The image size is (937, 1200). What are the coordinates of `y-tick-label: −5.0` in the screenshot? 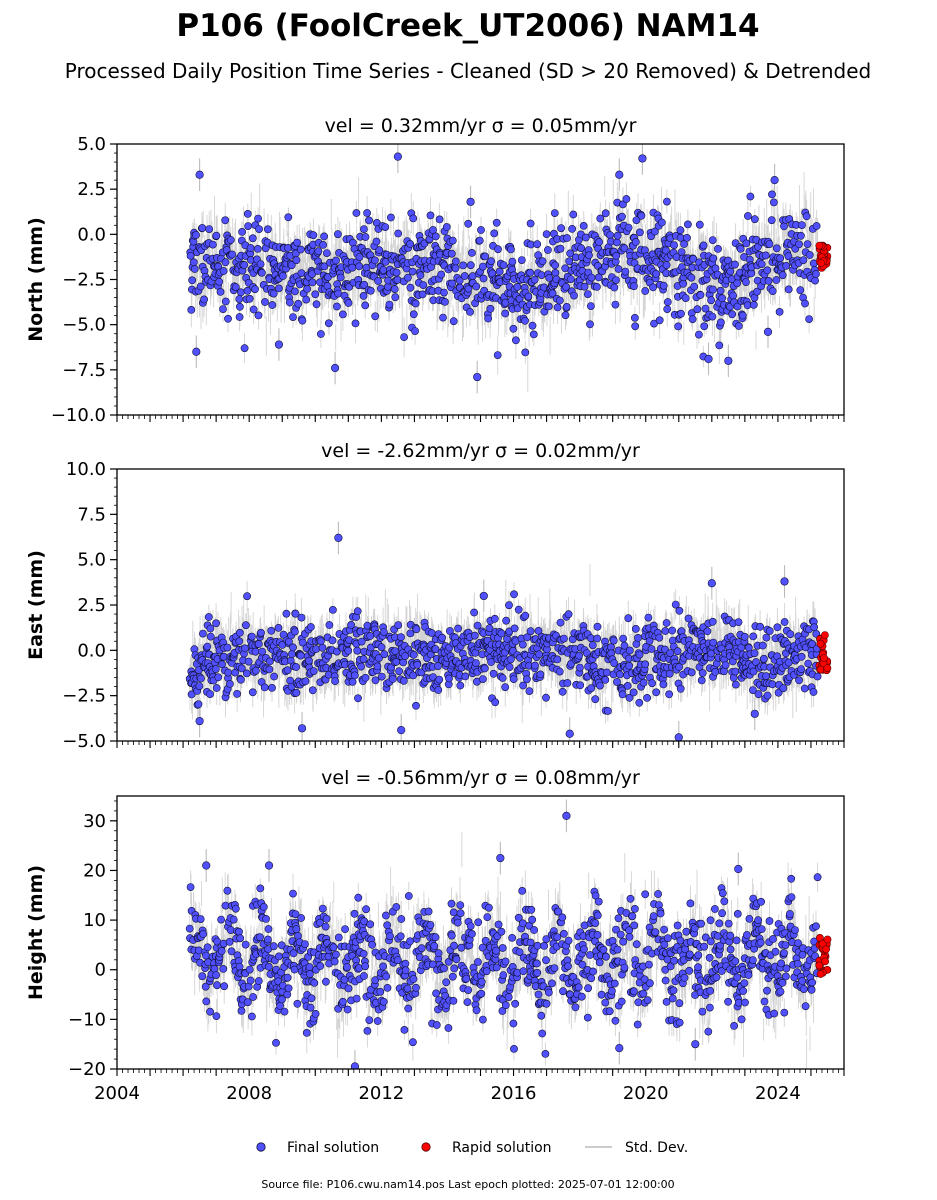 It's located at (84, 741).